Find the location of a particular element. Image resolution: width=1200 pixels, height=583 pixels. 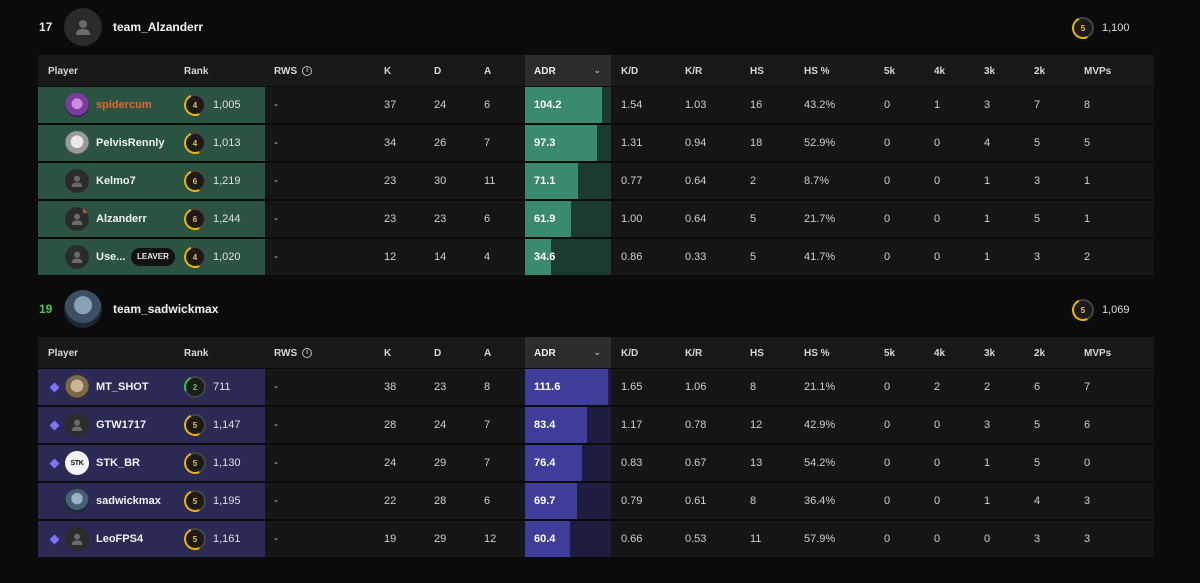

player-name: MT_SHOT is located at coordinates (122, 387).